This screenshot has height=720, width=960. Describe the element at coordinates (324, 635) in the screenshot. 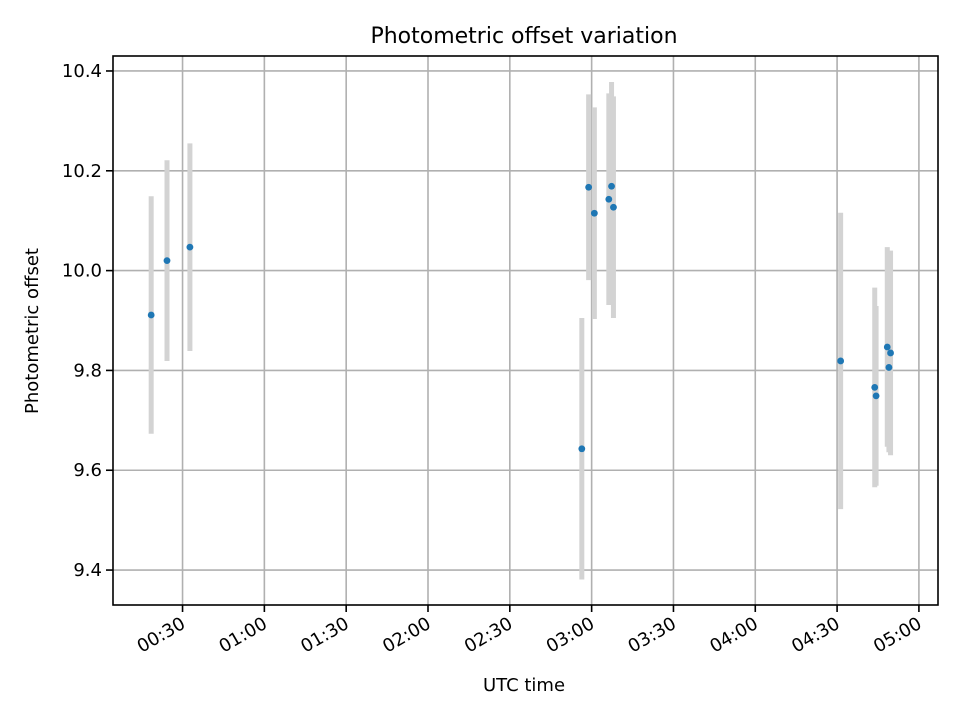

I see `x-tick-label: 01:30` at that location.